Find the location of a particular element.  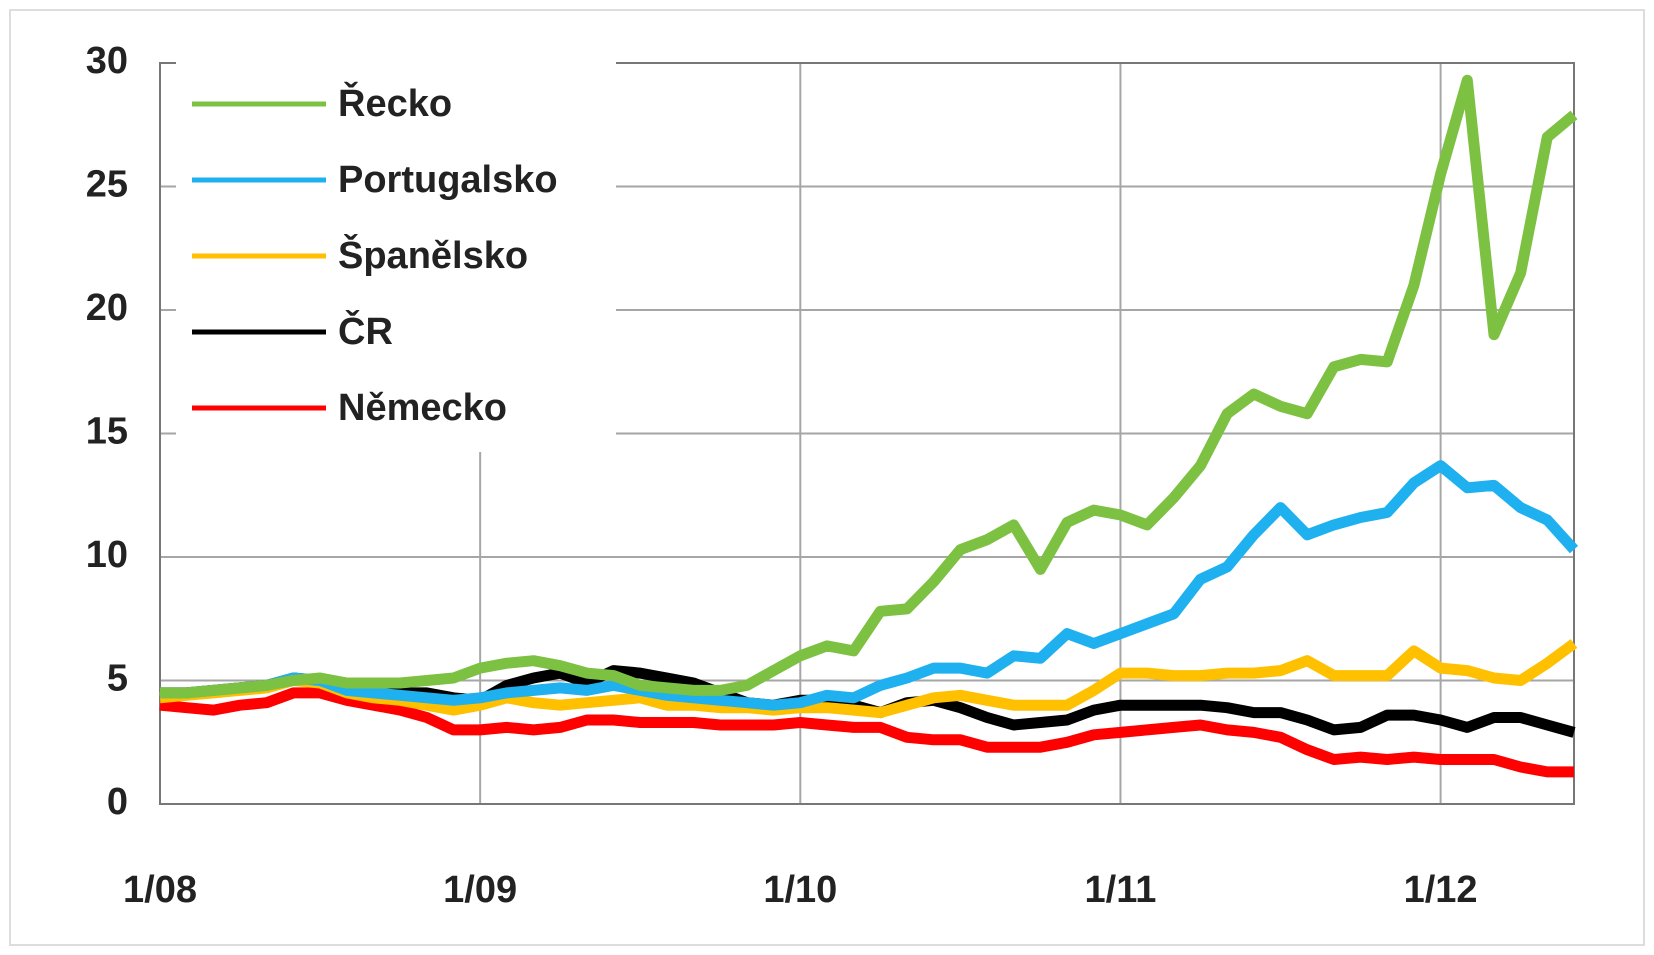

y-tick-label: 0 is located at coordinates (117, 802).